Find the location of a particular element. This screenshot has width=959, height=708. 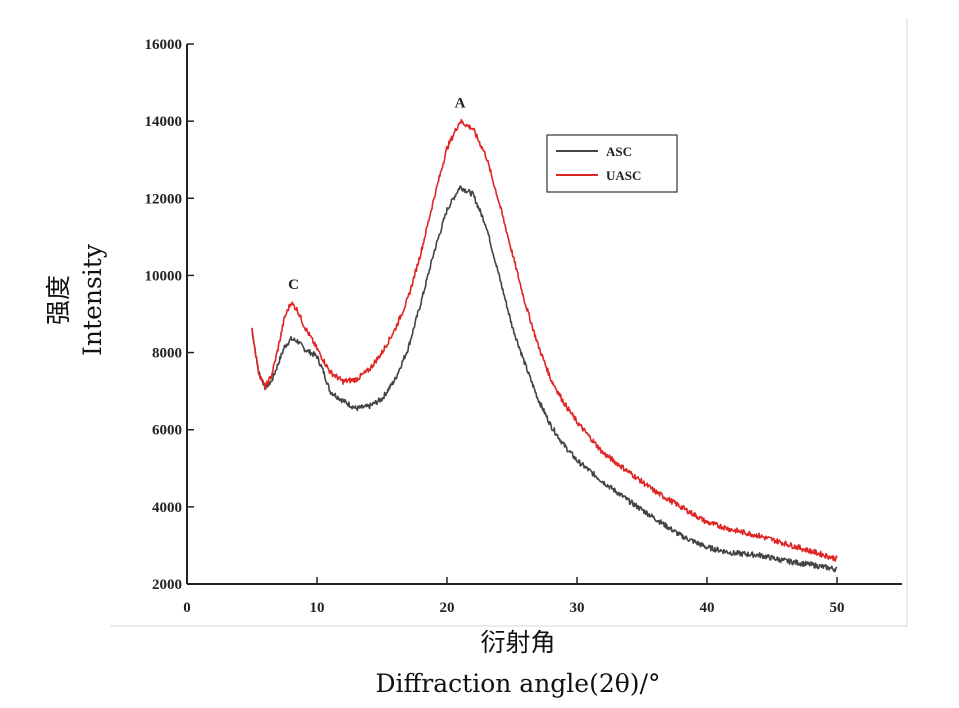

y-axis-title-en: Intensity is located at coordinates (92, 299).